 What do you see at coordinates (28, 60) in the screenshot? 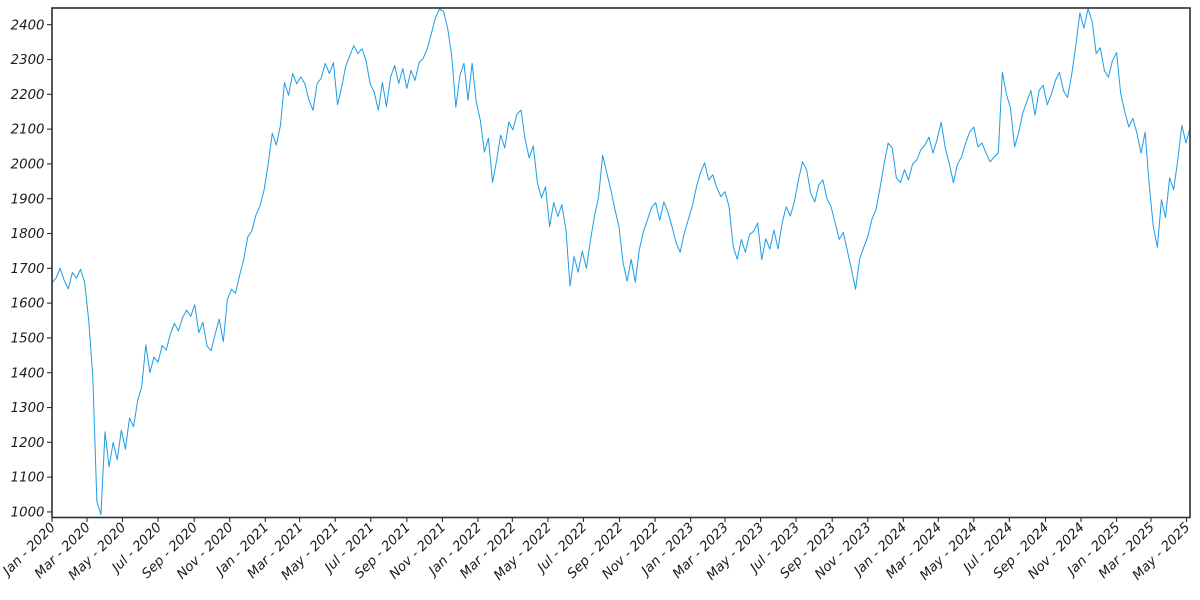
I see `y-tick-label: 2300` at bounding box center [28, 60].